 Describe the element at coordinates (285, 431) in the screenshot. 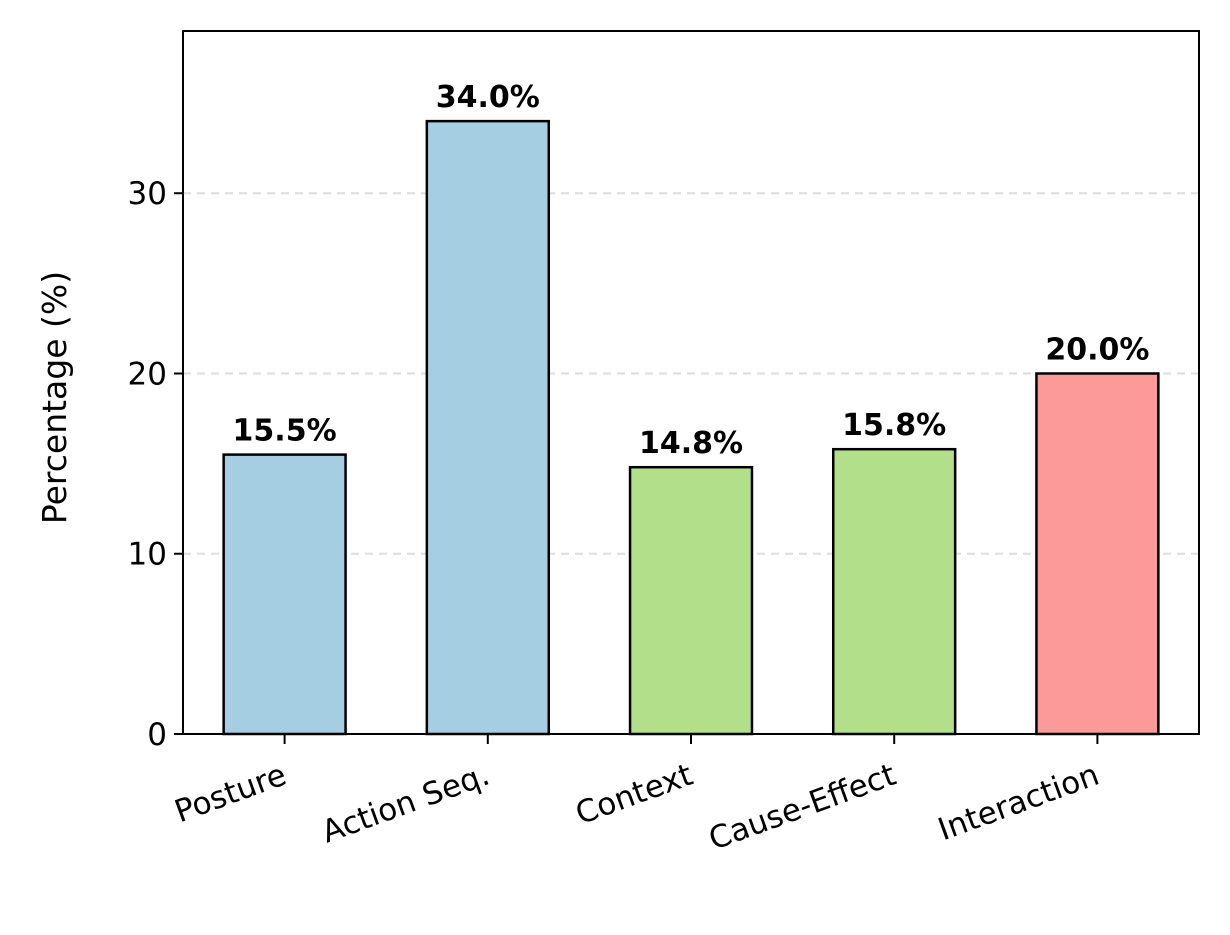

I see `bar-value-label: 15.5%` at that location.